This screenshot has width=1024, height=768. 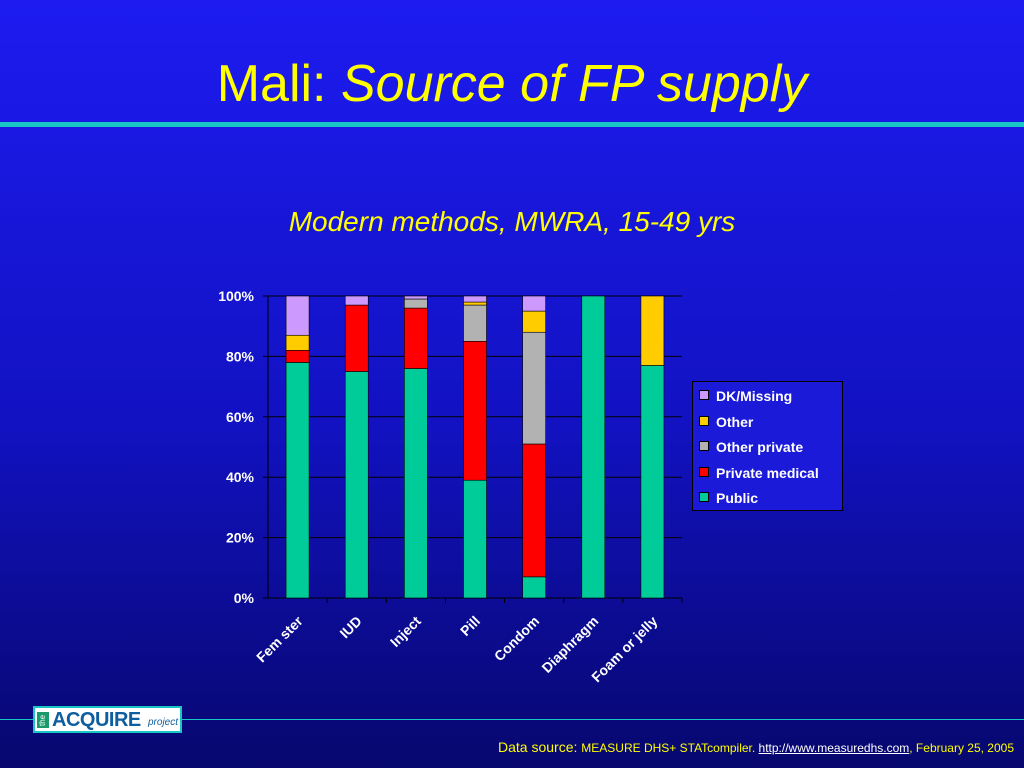 I want to click on legend-item: Other, so click(x=726, y=424).